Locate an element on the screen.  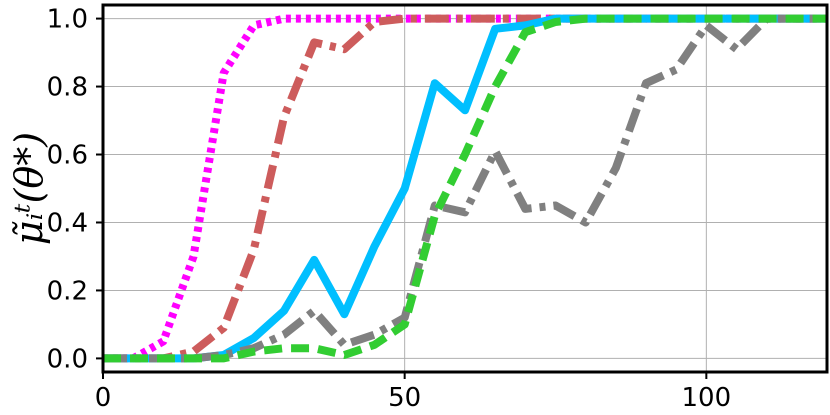
y-tick-label: 1.0 is located at coordinates (67, 20).